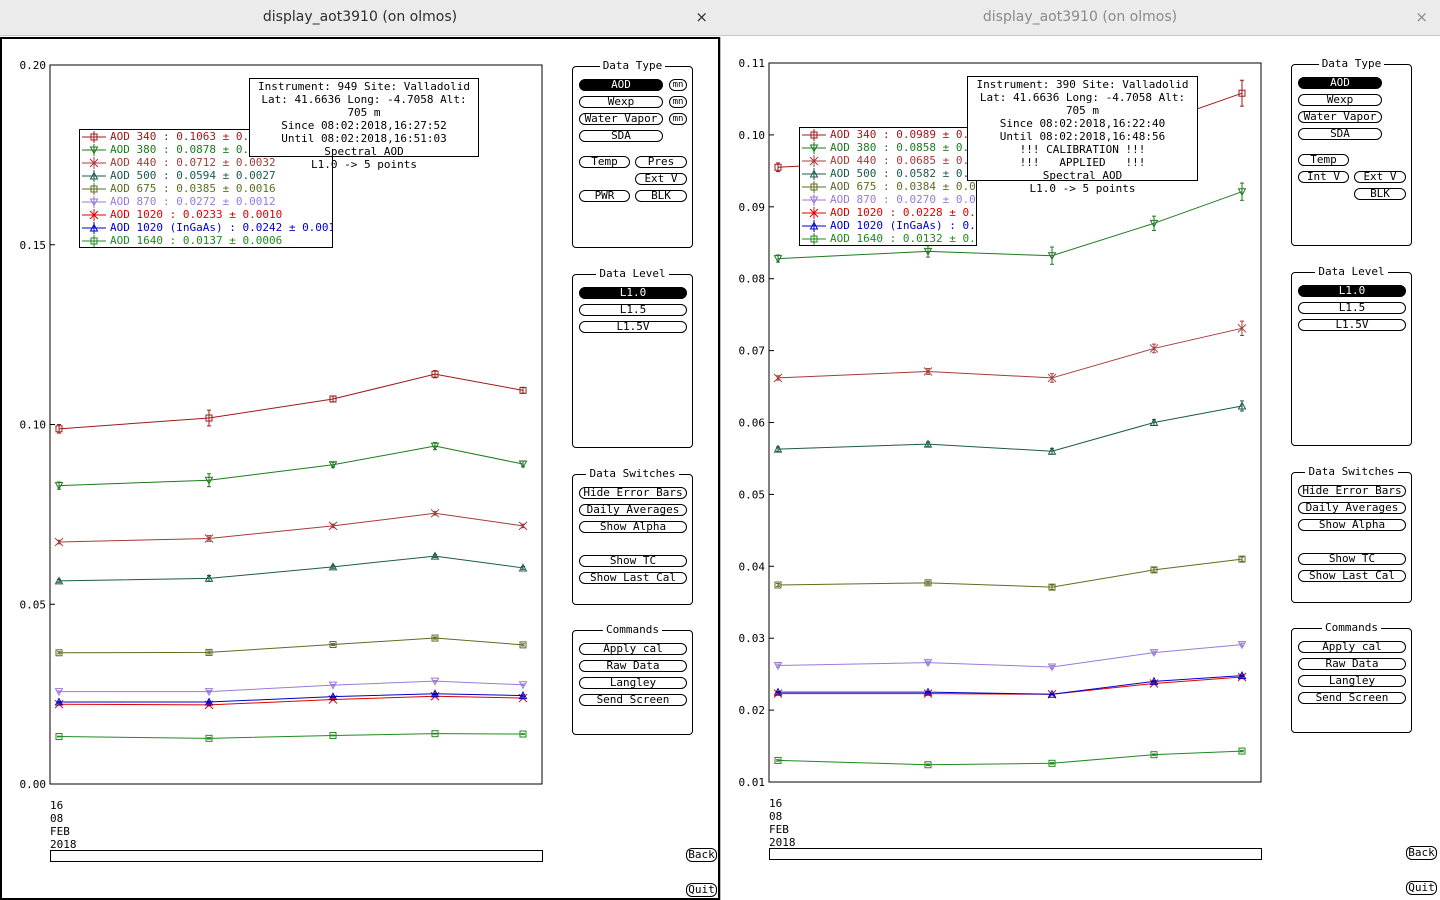 Image resolution: width=1440 pixels, height=900 pixels. I want to click on legend-item: AOD 675 : 0.0385 ± 0.0016, so click(206, 188).